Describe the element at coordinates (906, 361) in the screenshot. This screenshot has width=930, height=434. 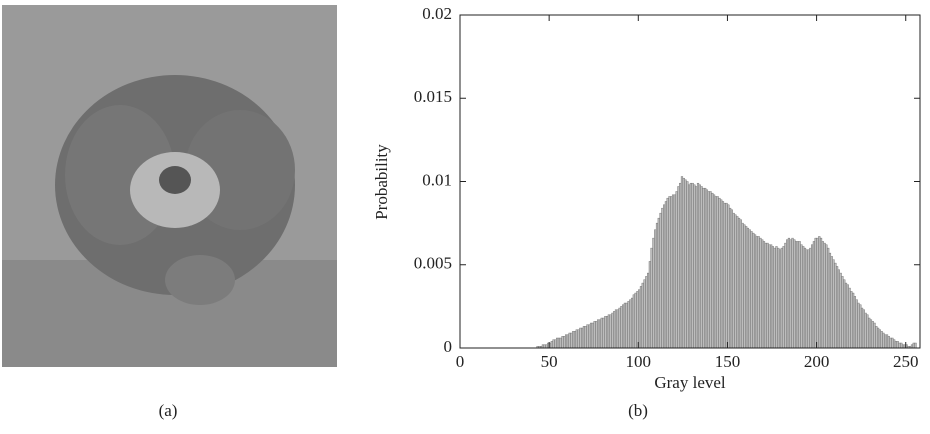
I see `x-tick-label: 250` at that location.